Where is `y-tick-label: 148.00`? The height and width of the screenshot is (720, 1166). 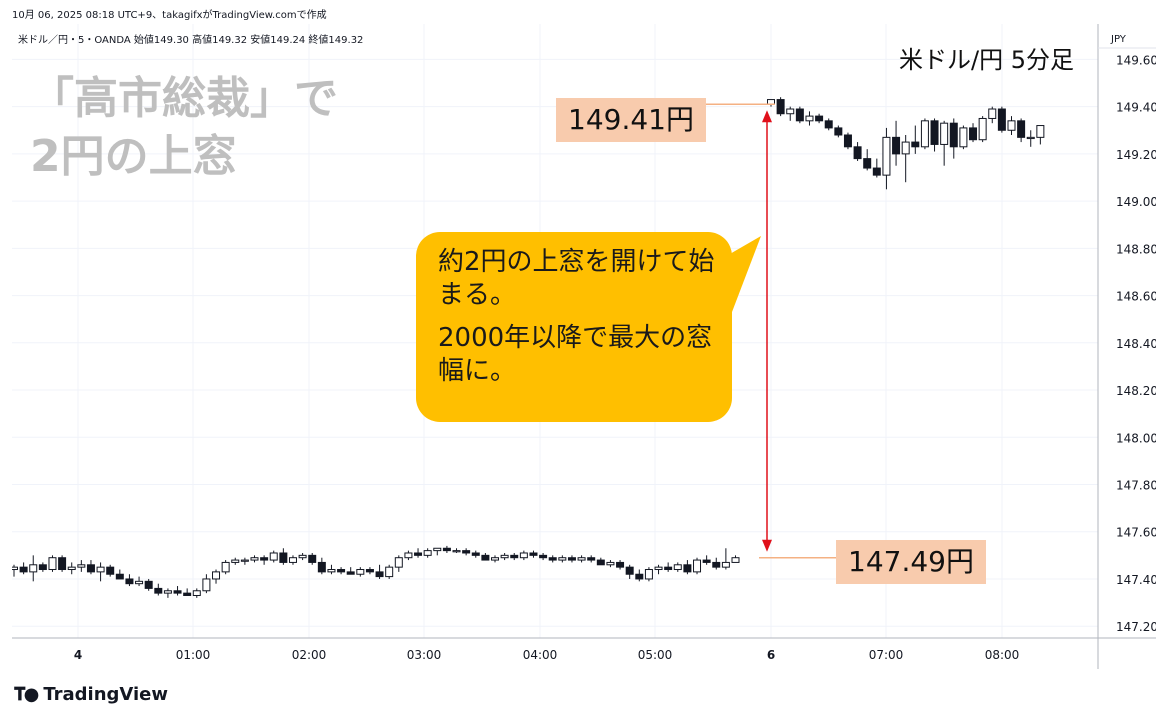 y-tick-label: 148.00 is located at coordinates (1136, 438).